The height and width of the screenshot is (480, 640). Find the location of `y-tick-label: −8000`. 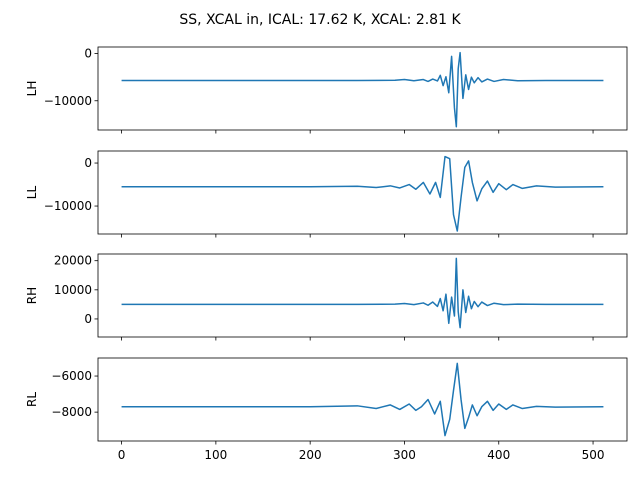

y-tick-label: −8000 is located at coordinates (71, 412).